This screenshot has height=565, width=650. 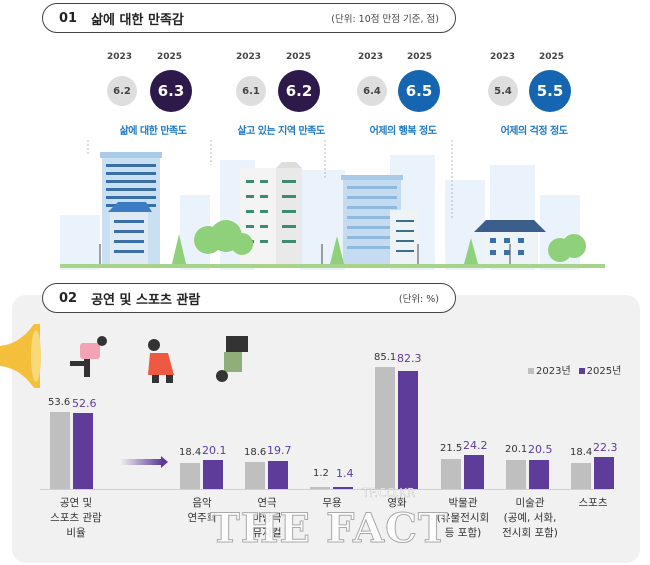 I want to click on value-label-2023: 85.1, so click(x=385, y=357).